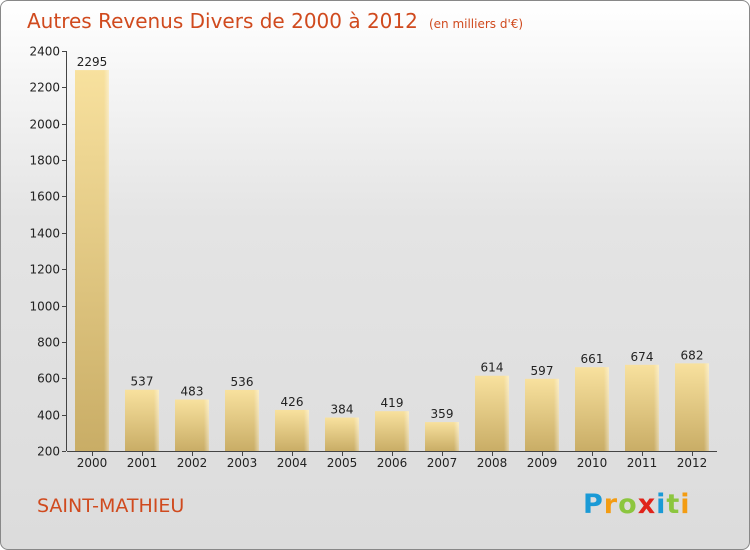 This screenshot has width=750, height=550. I want to click on value-label-2005: 384, so click(342, 410).